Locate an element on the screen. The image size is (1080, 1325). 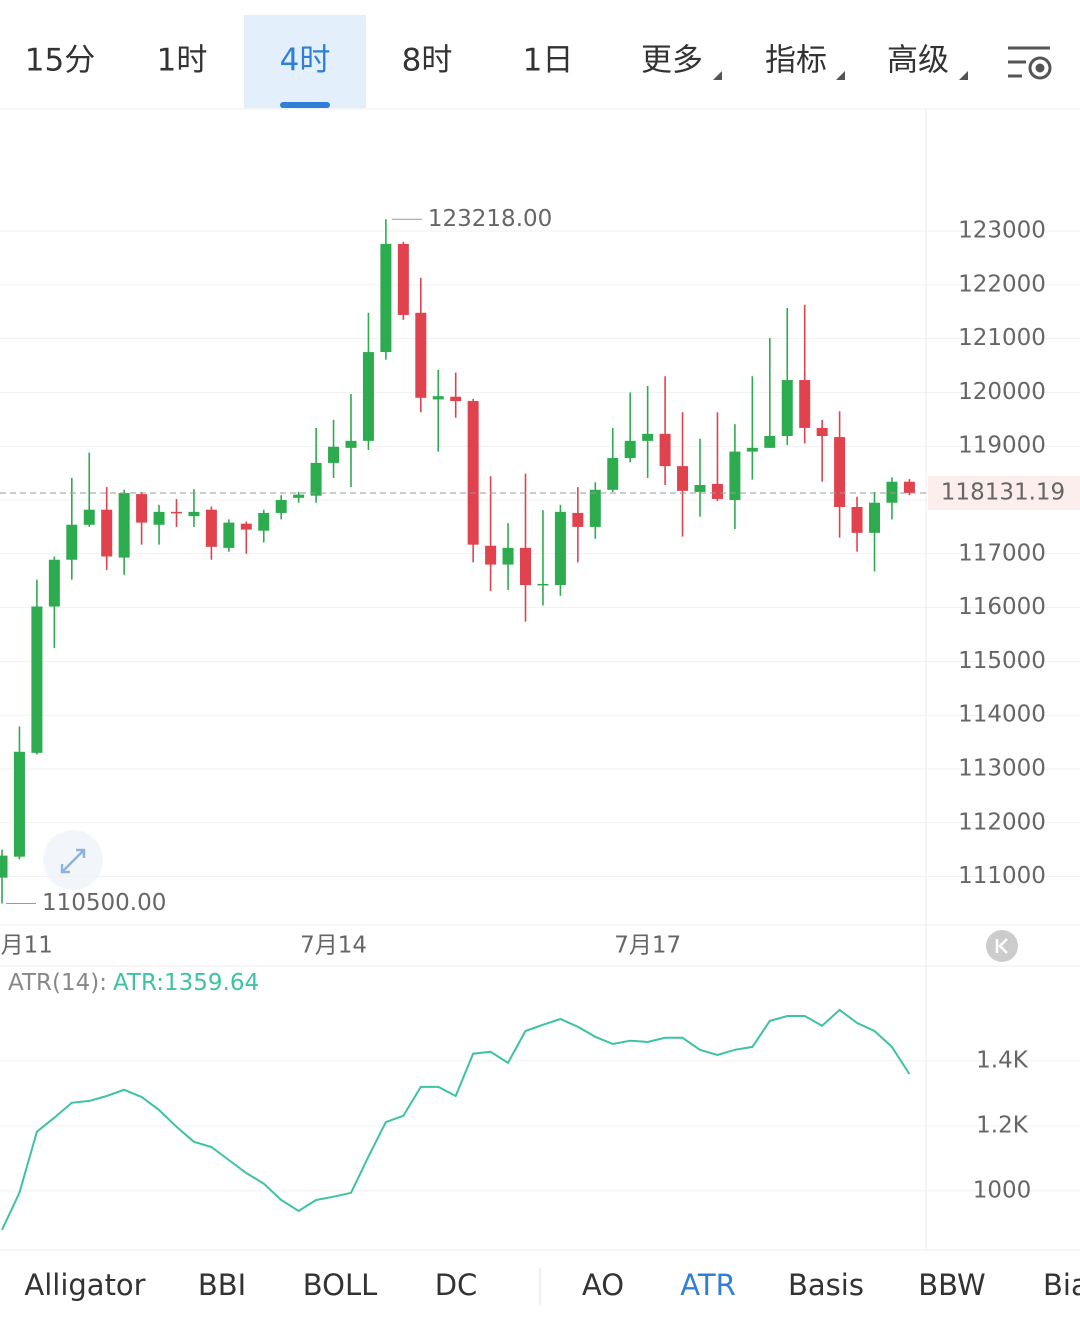
timeframe-tab: 更多 is located at coordinates (672, 61).